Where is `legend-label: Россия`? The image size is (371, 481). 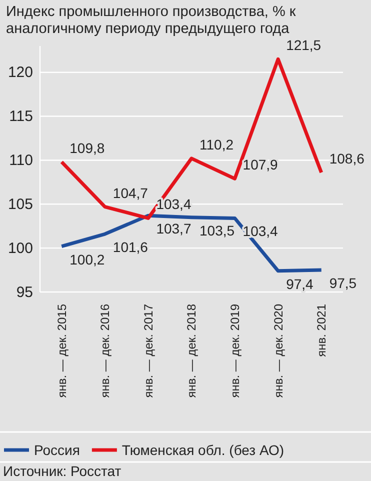 legend-label: Россия is located at coordinates (57, 450).